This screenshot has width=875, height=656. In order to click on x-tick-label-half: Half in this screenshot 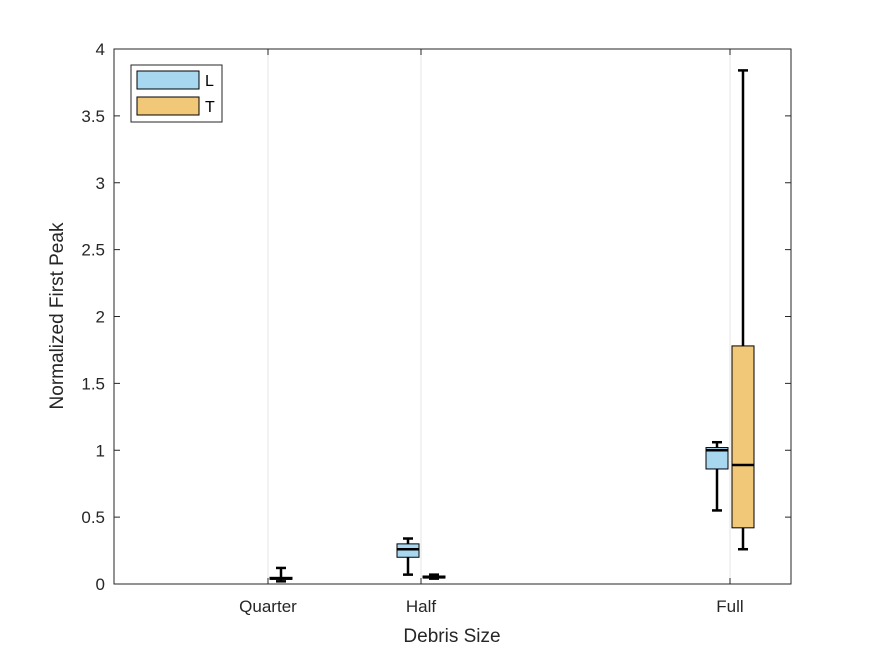, I will do `click(421, 606)`.